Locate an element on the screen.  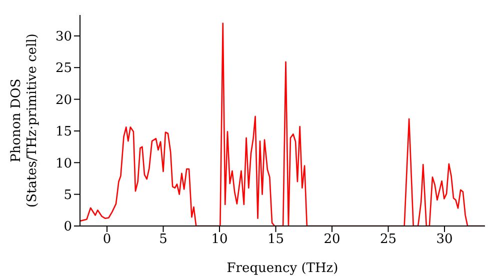
y-tick-label: 20 is located at coordinates (63, 100).